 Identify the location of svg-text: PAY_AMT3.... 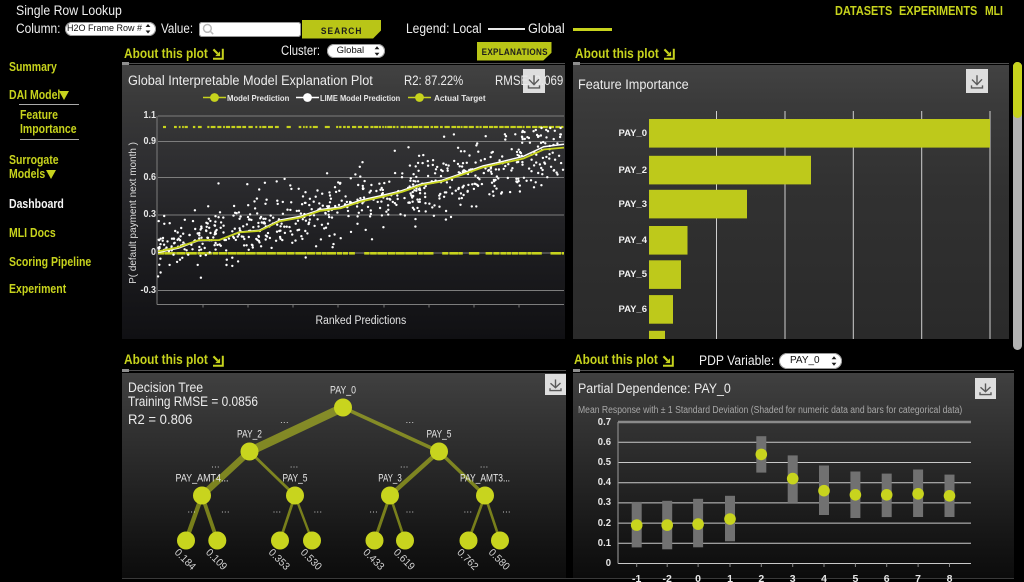
(485, 478).